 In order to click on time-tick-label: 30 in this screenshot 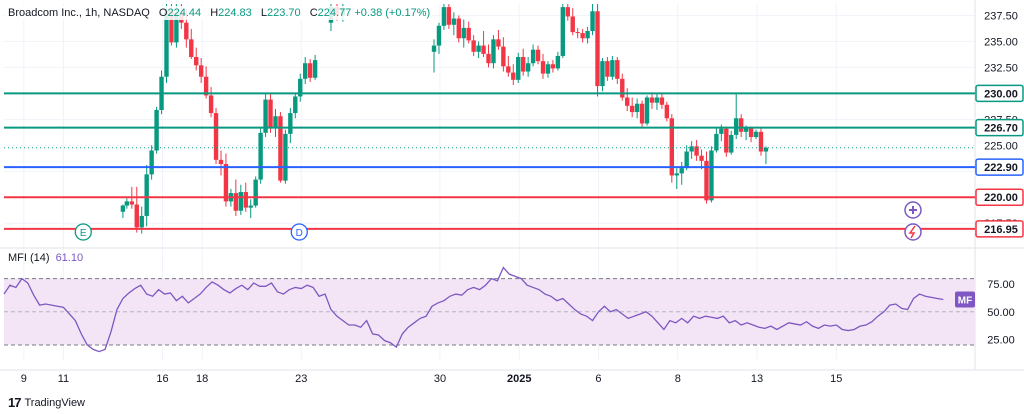, I will do `click(440, 379)`.